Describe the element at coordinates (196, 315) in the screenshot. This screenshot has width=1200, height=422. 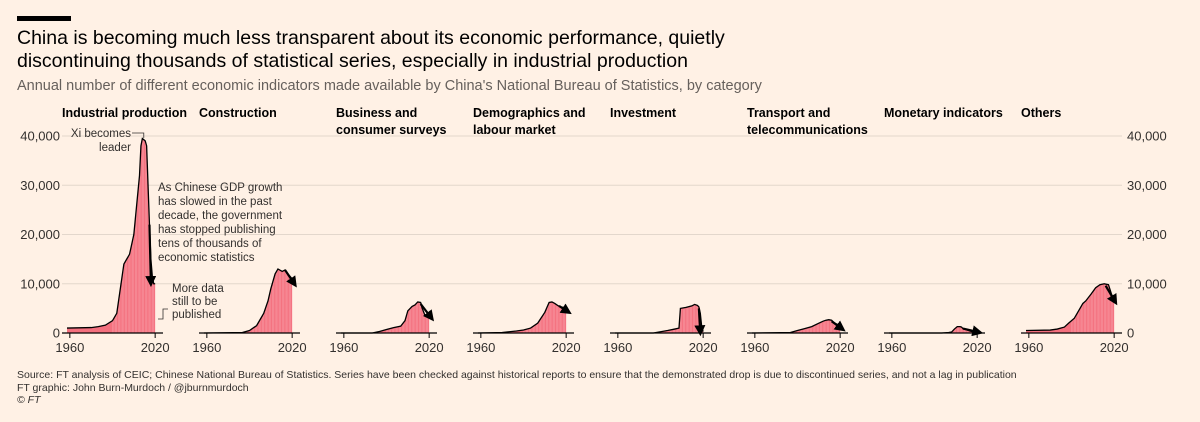
I see `annotation-more-data-line: published` at that location.